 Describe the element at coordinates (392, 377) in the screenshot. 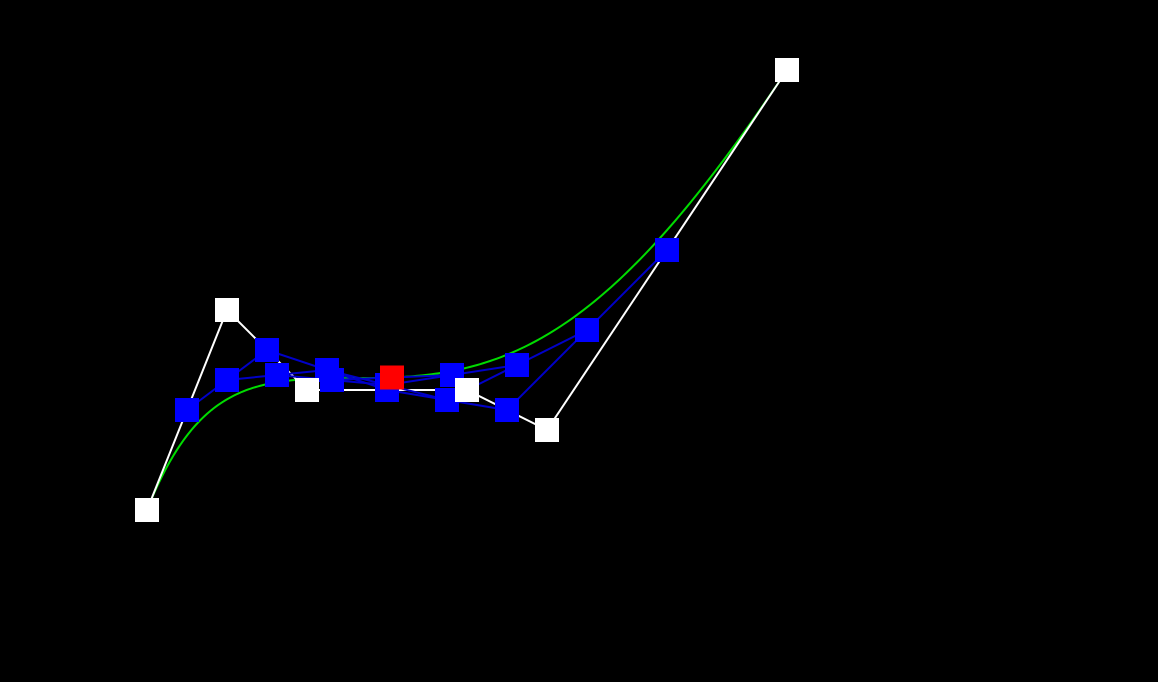

I see `current-curve-point` at that location.